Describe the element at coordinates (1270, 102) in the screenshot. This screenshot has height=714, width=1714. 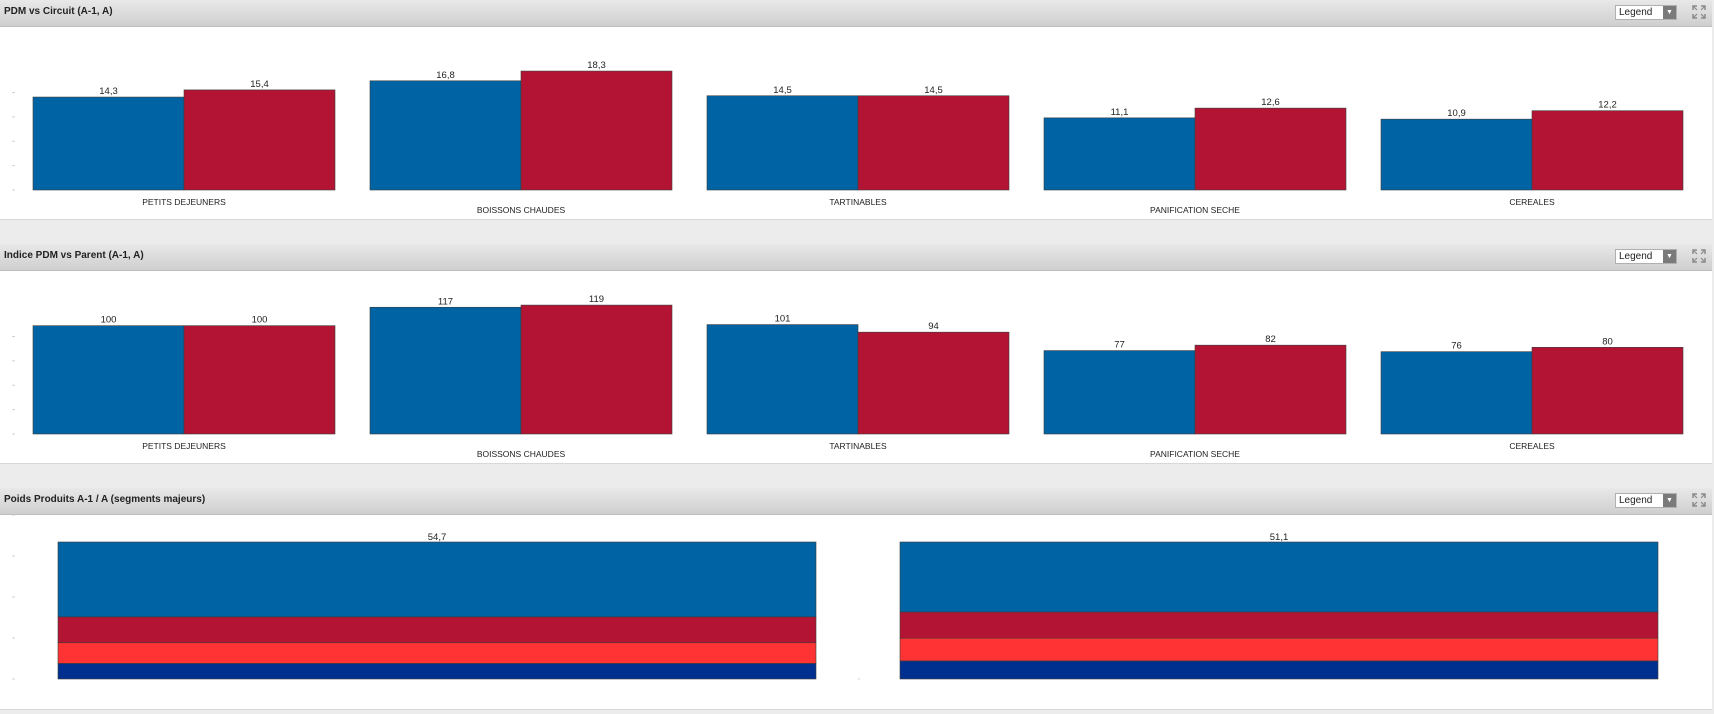
I see `data-label: 12,6` at that location.